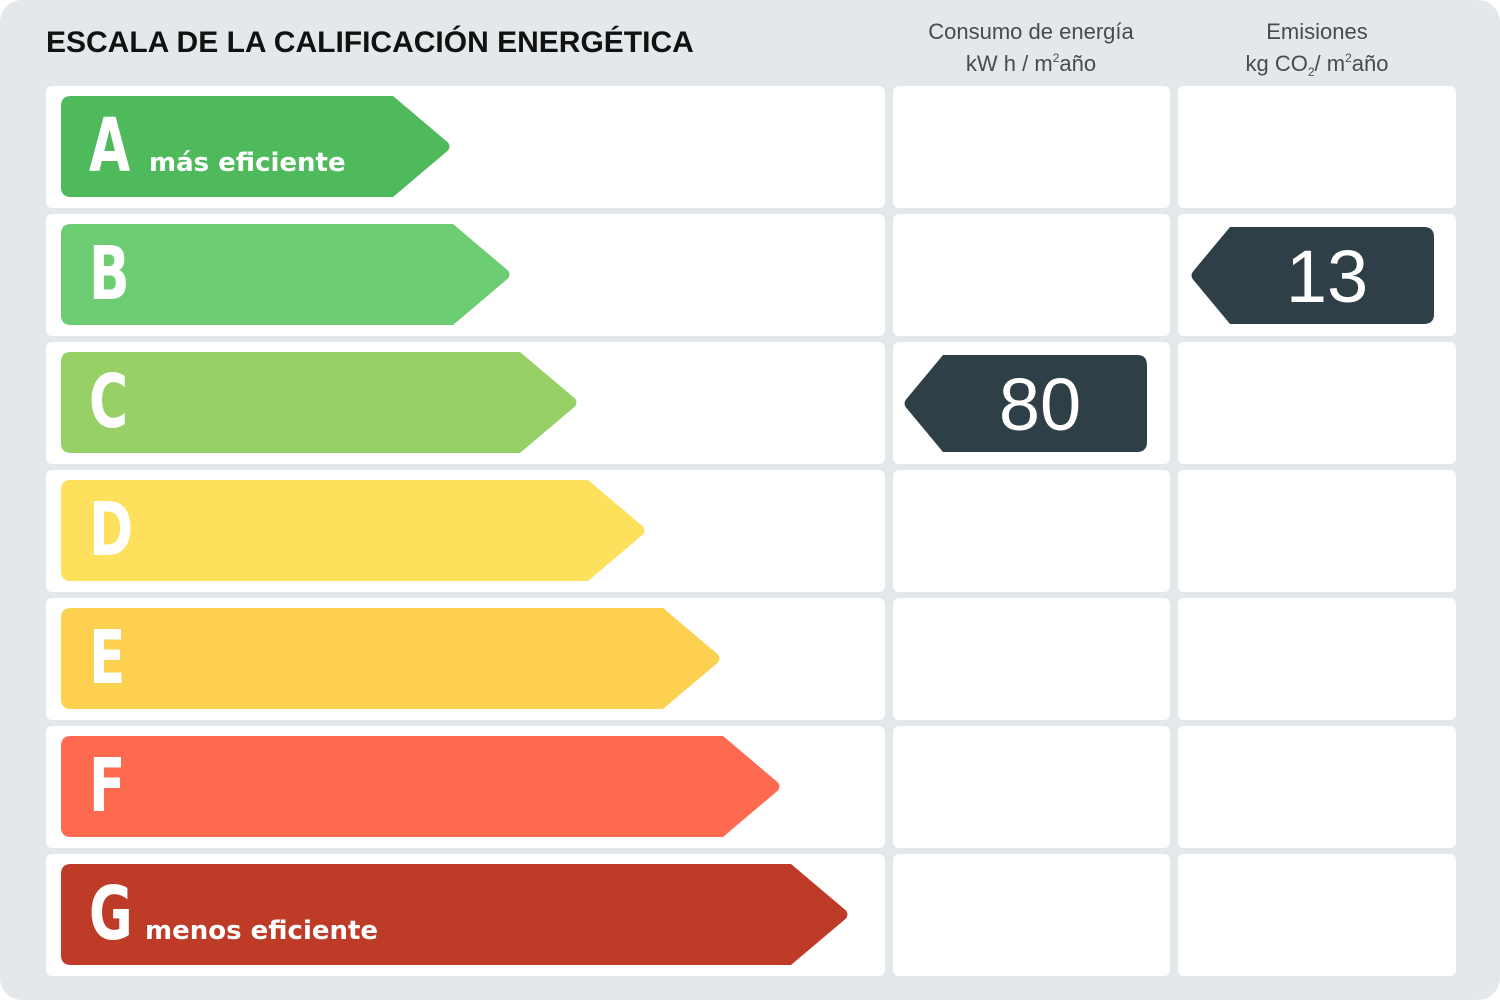  What do you see at coordinates (1031, 659) in the screenshot?
I see `consumo-cell-e` at bounding box center [1031, 659].